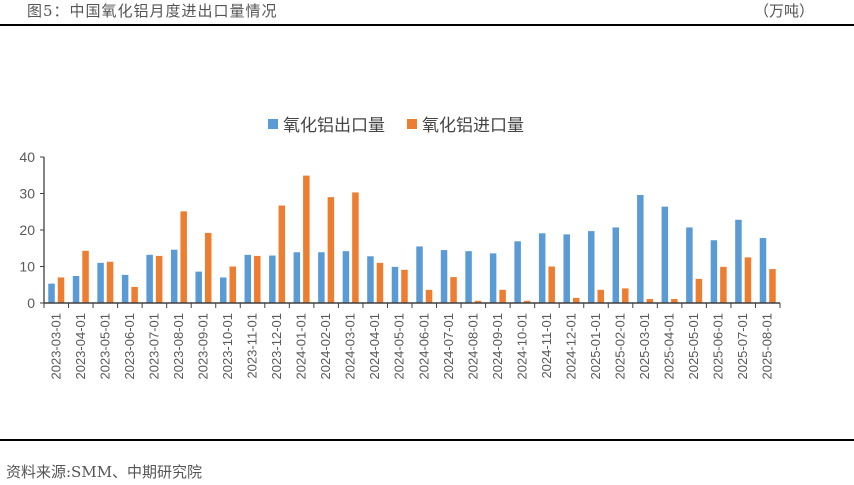 Image resolution: width=854 pixels, height=485 pixels. What do you see at coordinates (644, 346) in the screenshot?
I see `x-tick-label: 2025-03-01` at bounding box center [644, 346].